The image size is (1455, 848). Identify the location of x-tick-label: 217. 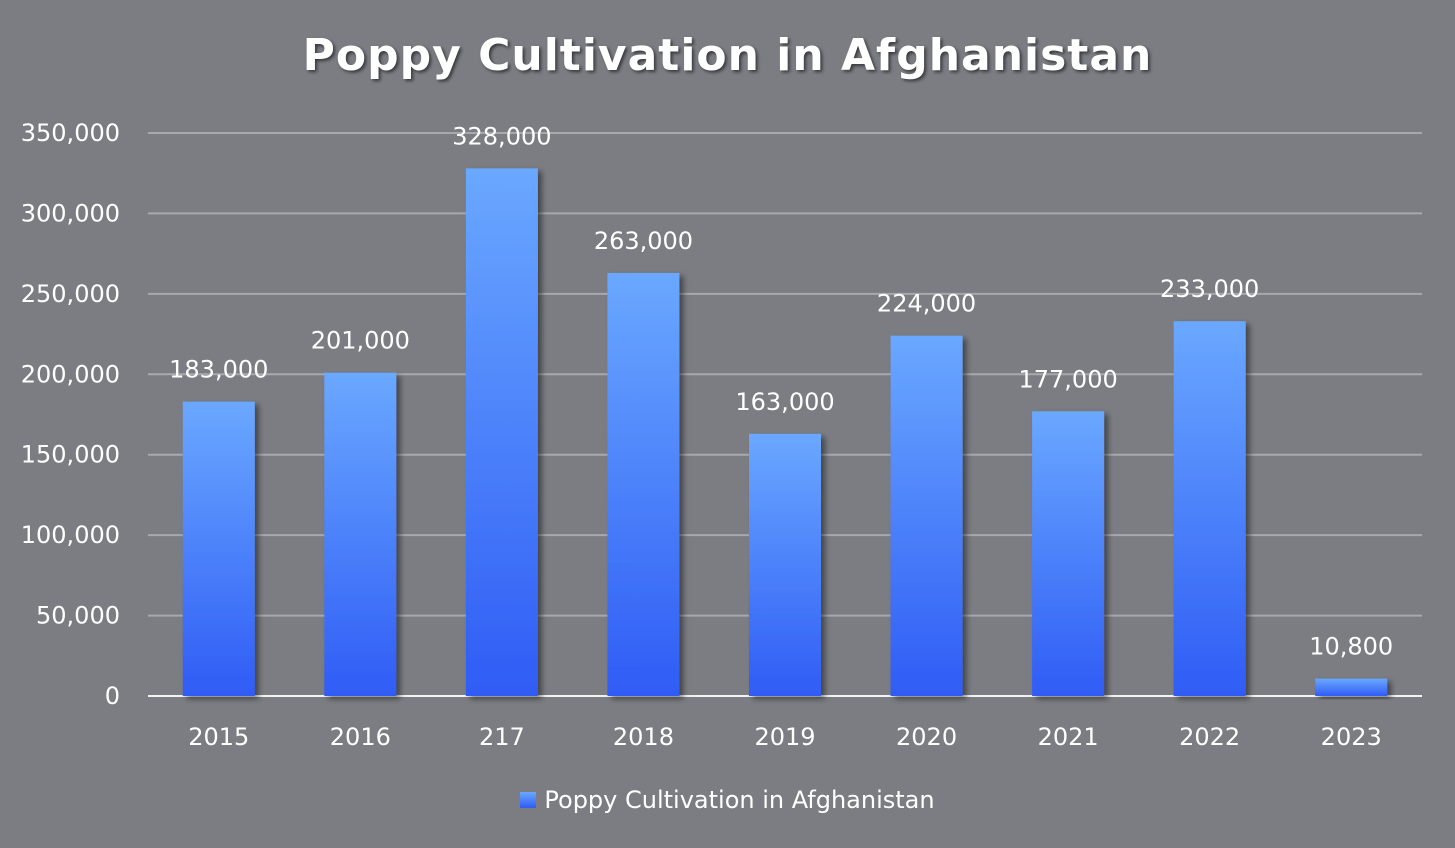
(502, 737).